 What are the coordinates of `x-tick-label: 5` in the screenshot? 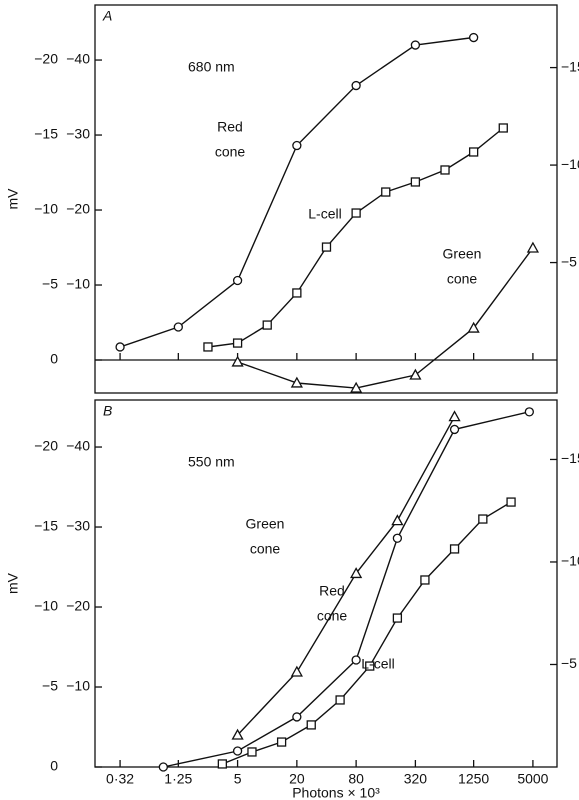 It's located at (238, 779).